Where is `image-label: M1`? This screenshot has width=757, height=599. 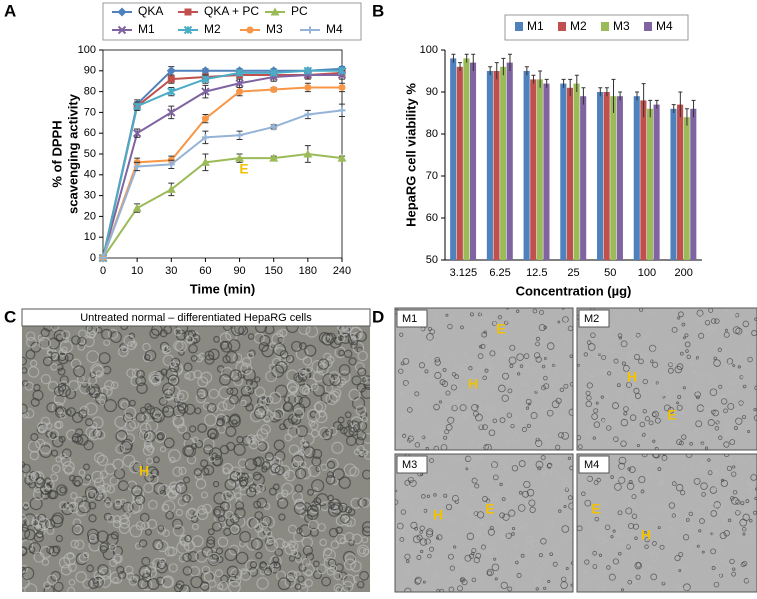 image-label: M1 is located at coordinates (409, 319).